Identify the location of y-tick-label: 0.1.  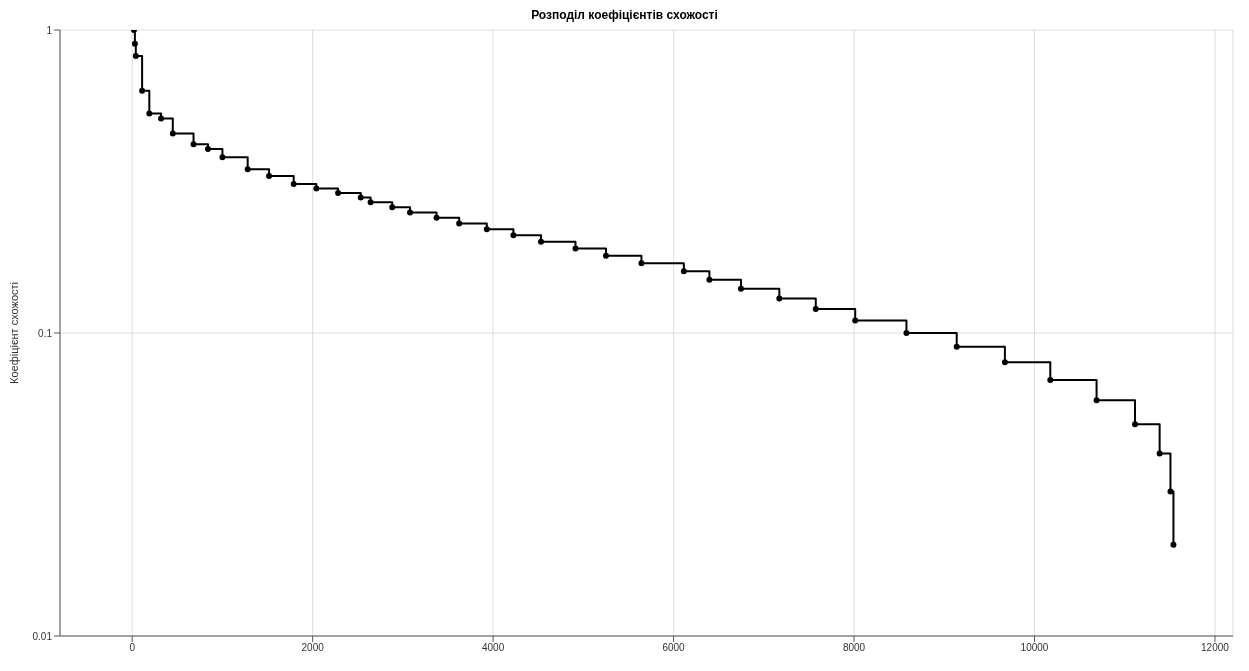
(45, 333).